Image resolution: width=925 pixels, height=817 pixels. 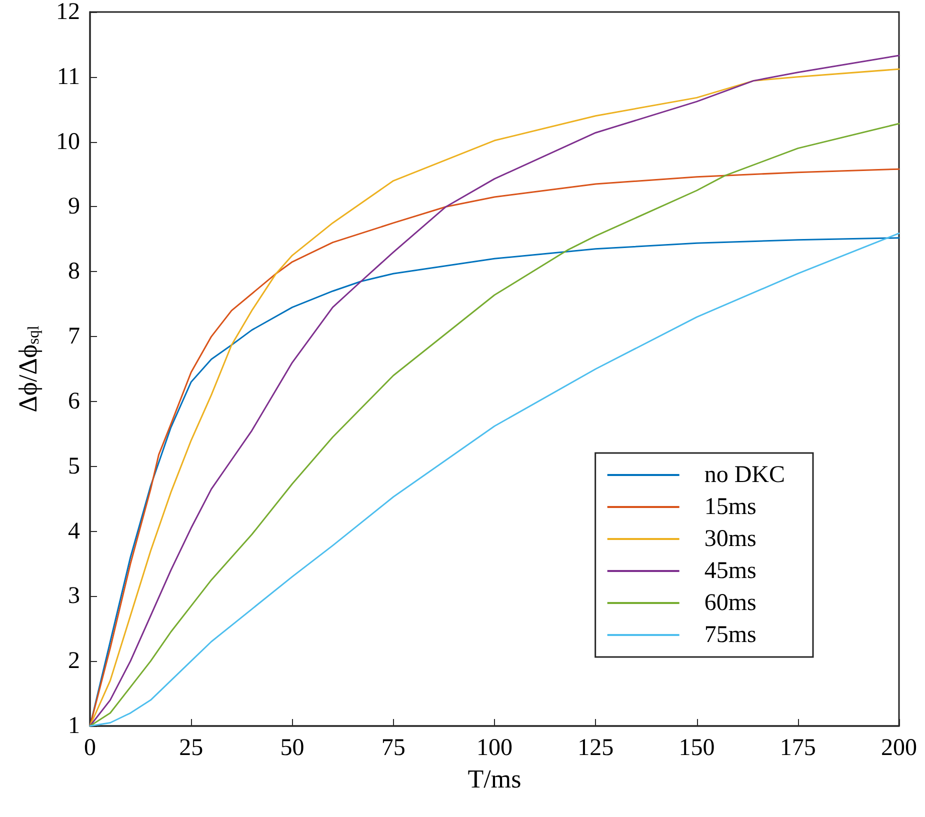 I want to click on y-tick-label: 6, so click(x=74, y=401).